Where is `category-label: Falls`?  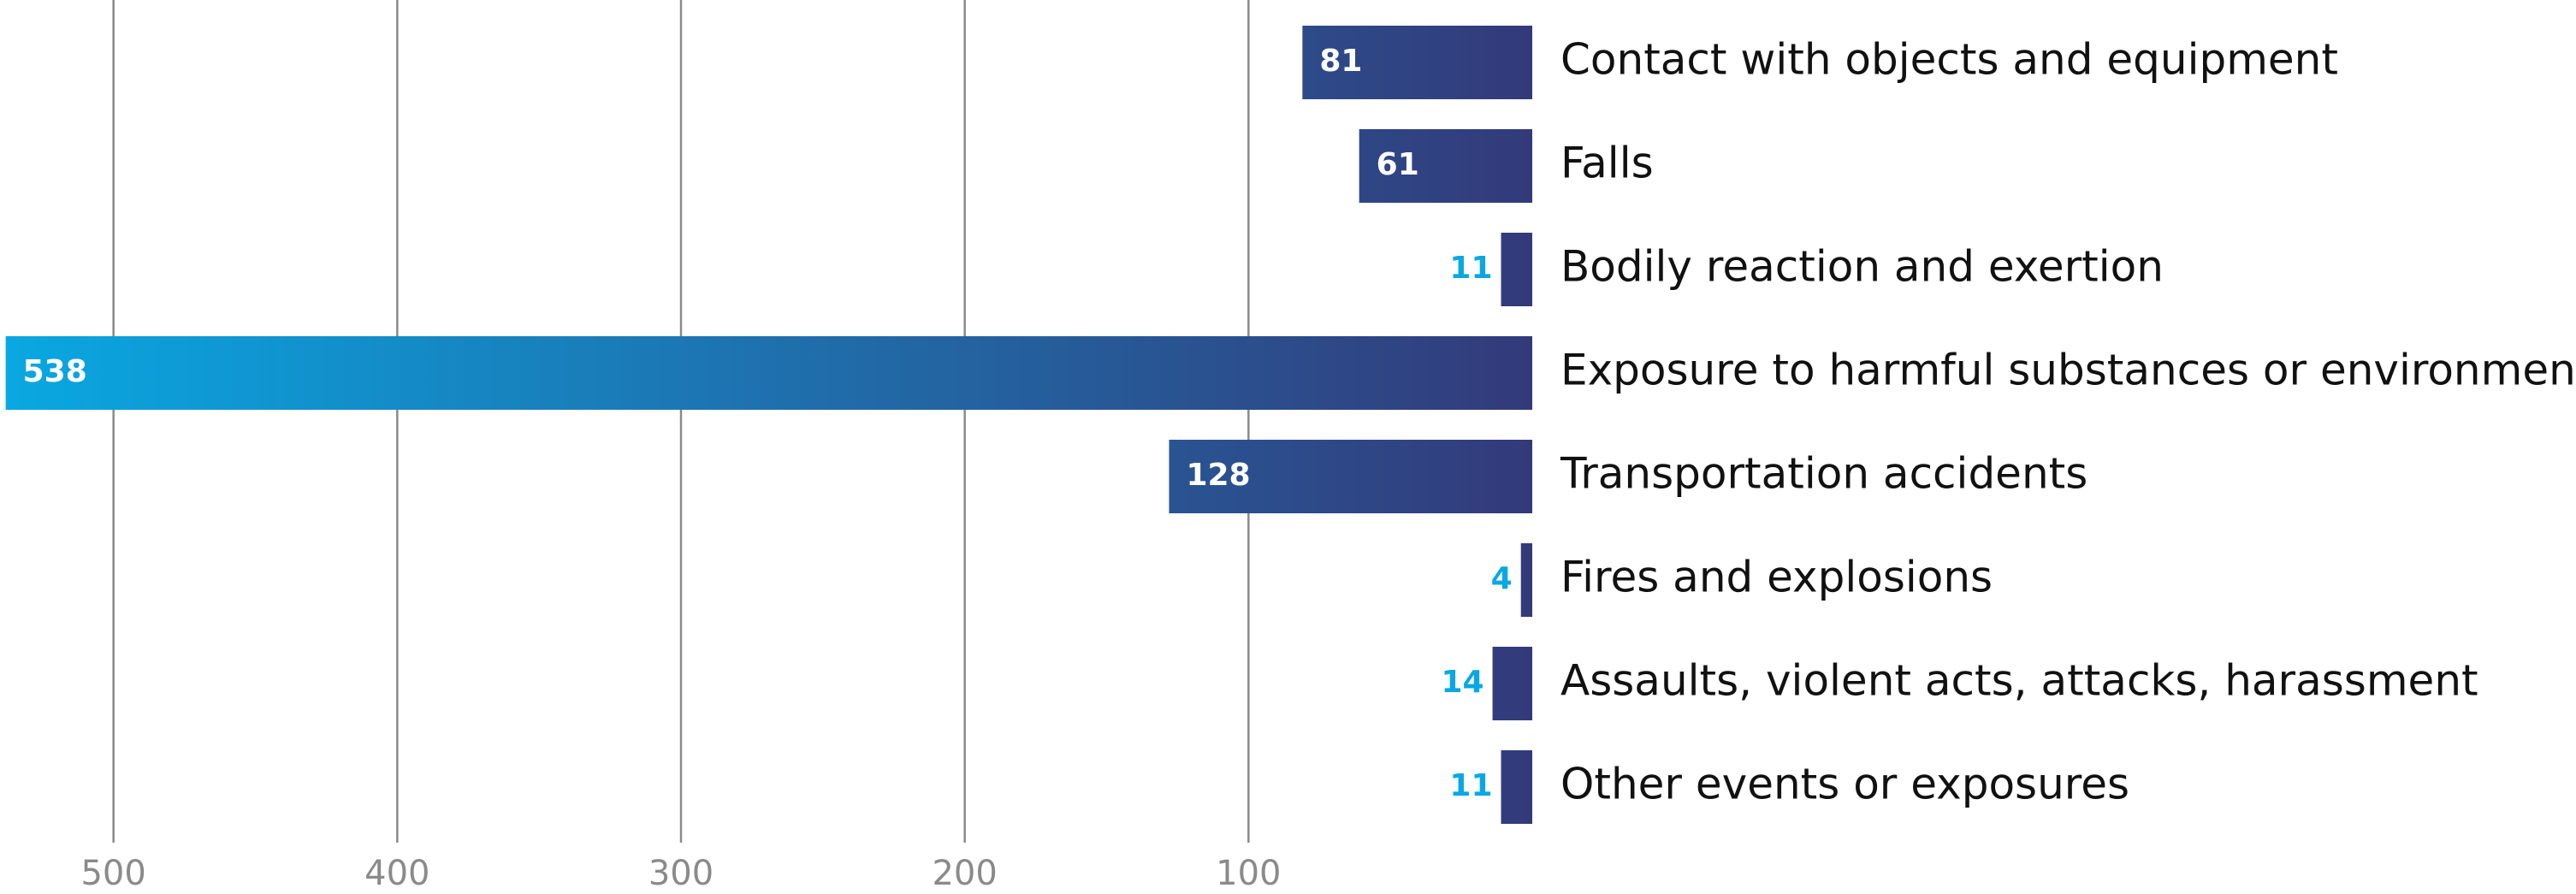 category-label: Falls is located at coordinates (1607, 164).